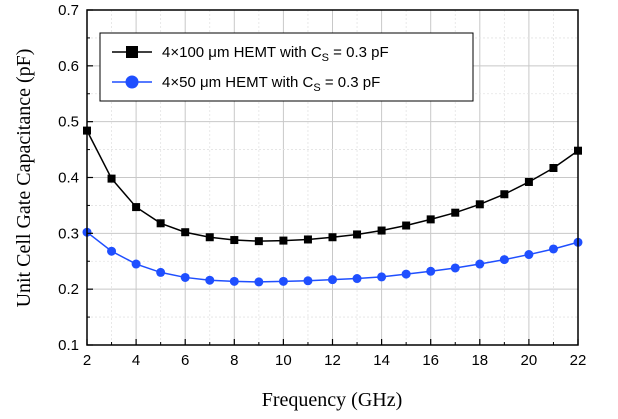  What do you see at coordinates (132, 52) in the screenshot?
I see `legend-marker-square` at bounding box center [132, 52].